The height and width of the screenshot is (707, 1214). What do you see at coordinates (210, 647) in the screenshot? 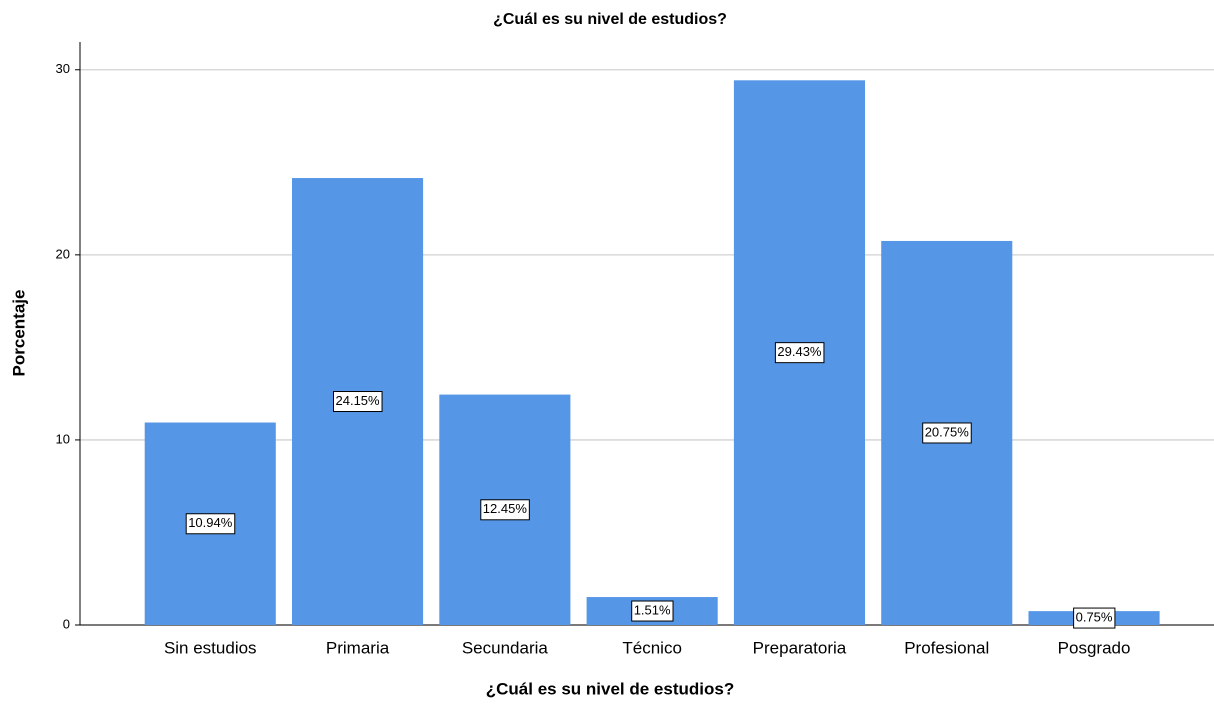
I see `x-tick-label: Sin estudios` at bounding box center [210, 647].